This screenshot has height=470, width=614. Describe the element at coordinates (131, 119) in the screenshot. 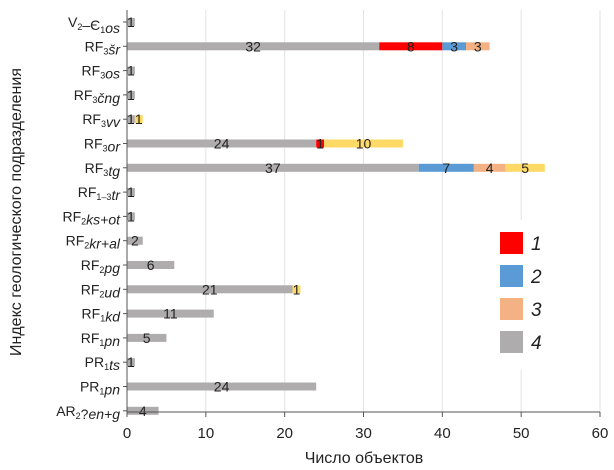

I see `data-label-RF3vv-series-4: 1` at that location.